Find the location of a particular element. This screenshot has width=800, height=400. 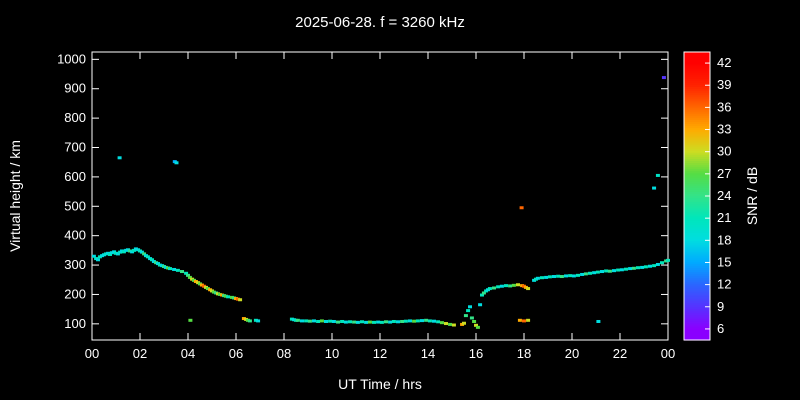

x-axis-label: UT Time / hrs is located at coordinates (380, 384).